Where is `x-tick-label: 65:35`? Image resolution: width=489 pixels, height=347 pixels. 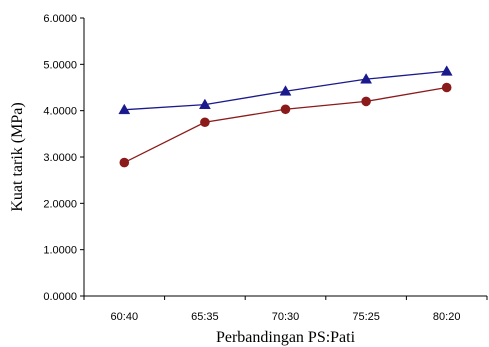
x-tick-label: 65:35 is located at coordinates (205, 317).